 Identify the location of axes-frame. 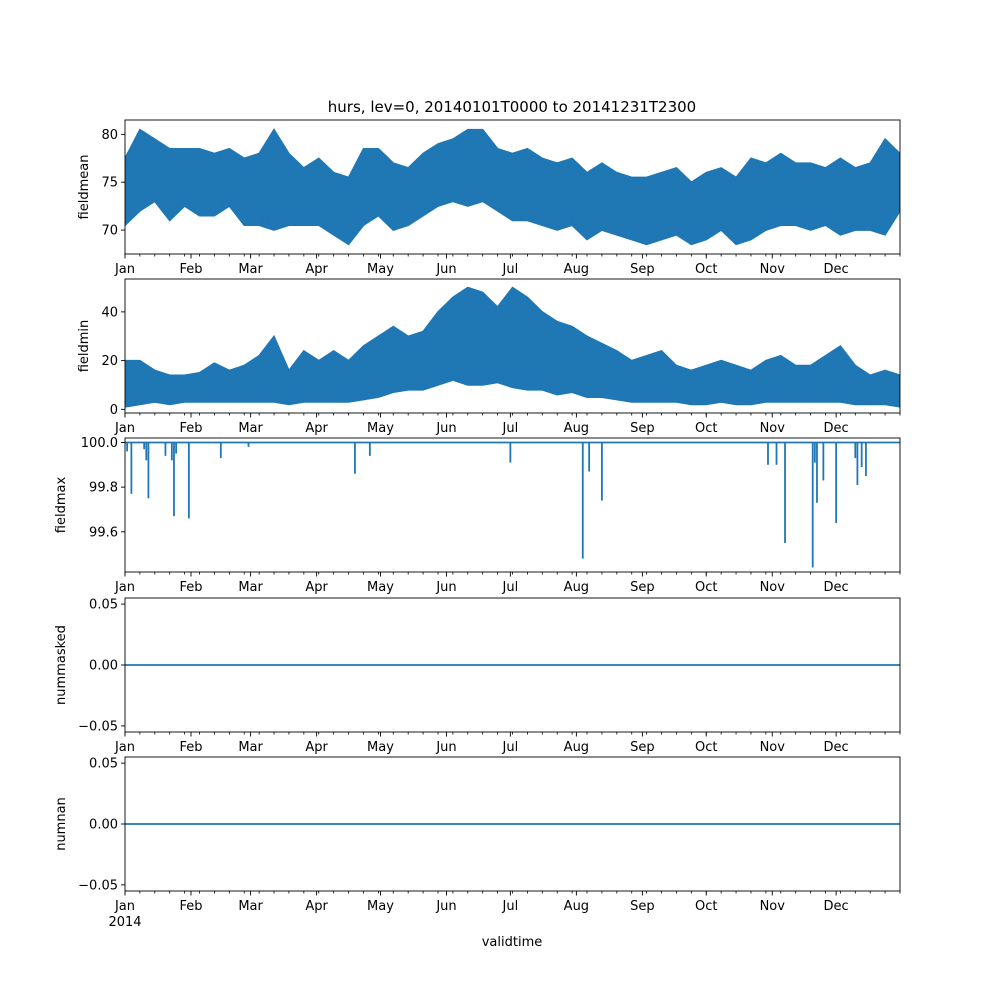
(512, 505).